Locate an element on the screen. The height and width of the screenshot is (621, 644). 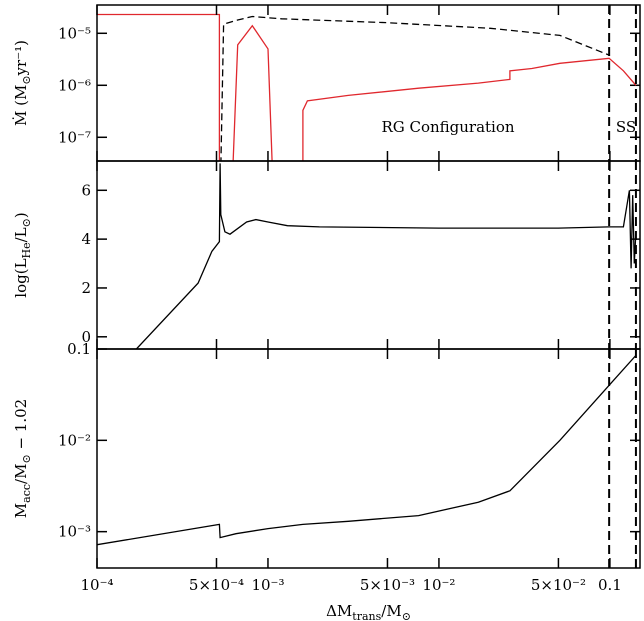
y-axis-label-part: − 1.02 is located at coordinates (21, 427).